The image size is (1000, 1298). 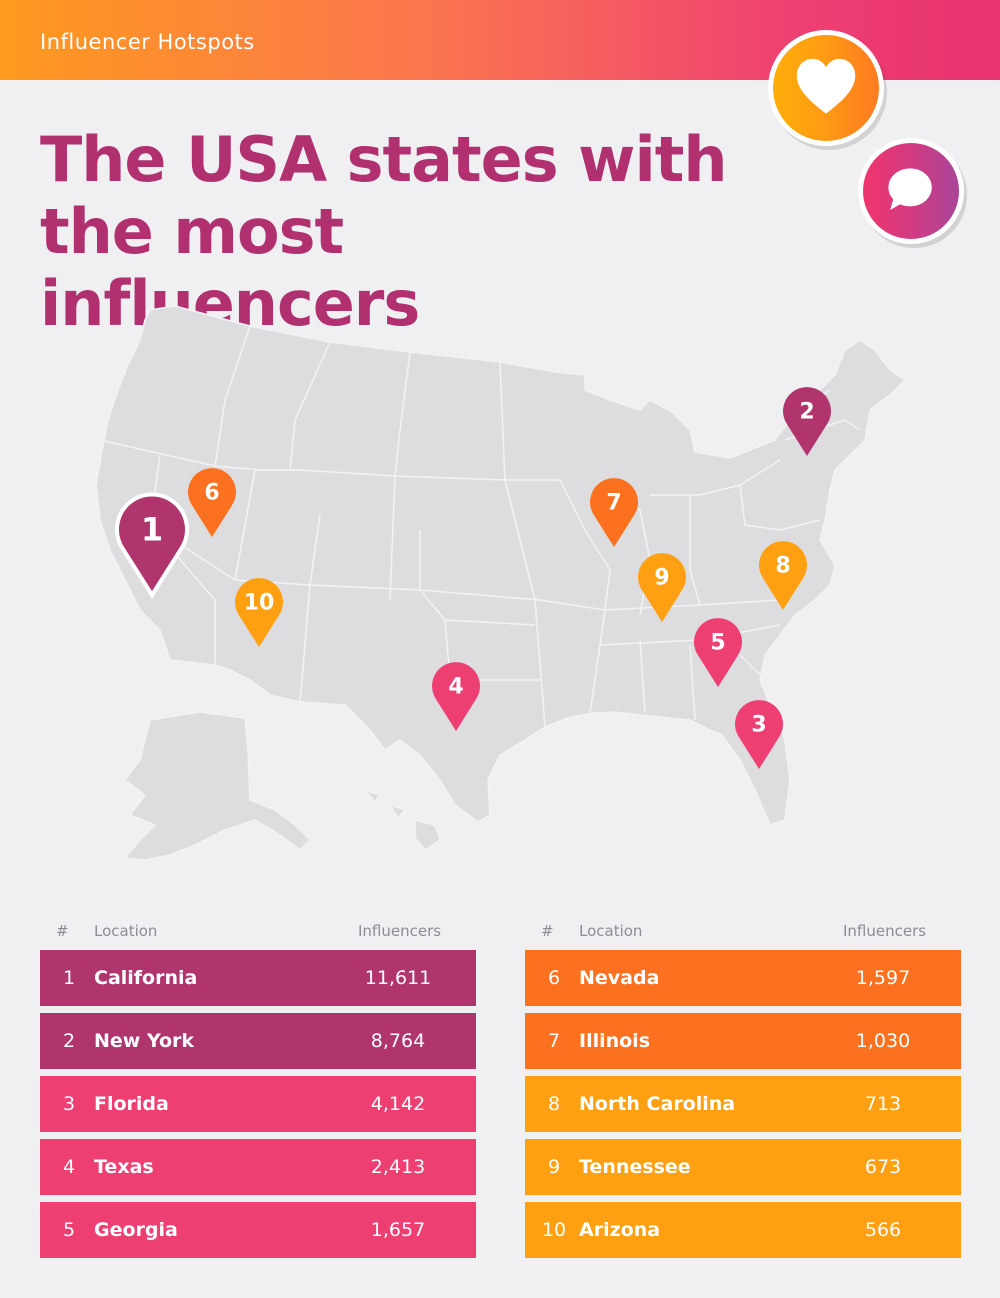 What do you see at coordinates (717, 642) in the screenshot?
I see `map-pin-label: 5` at bounding box center [717, 642].